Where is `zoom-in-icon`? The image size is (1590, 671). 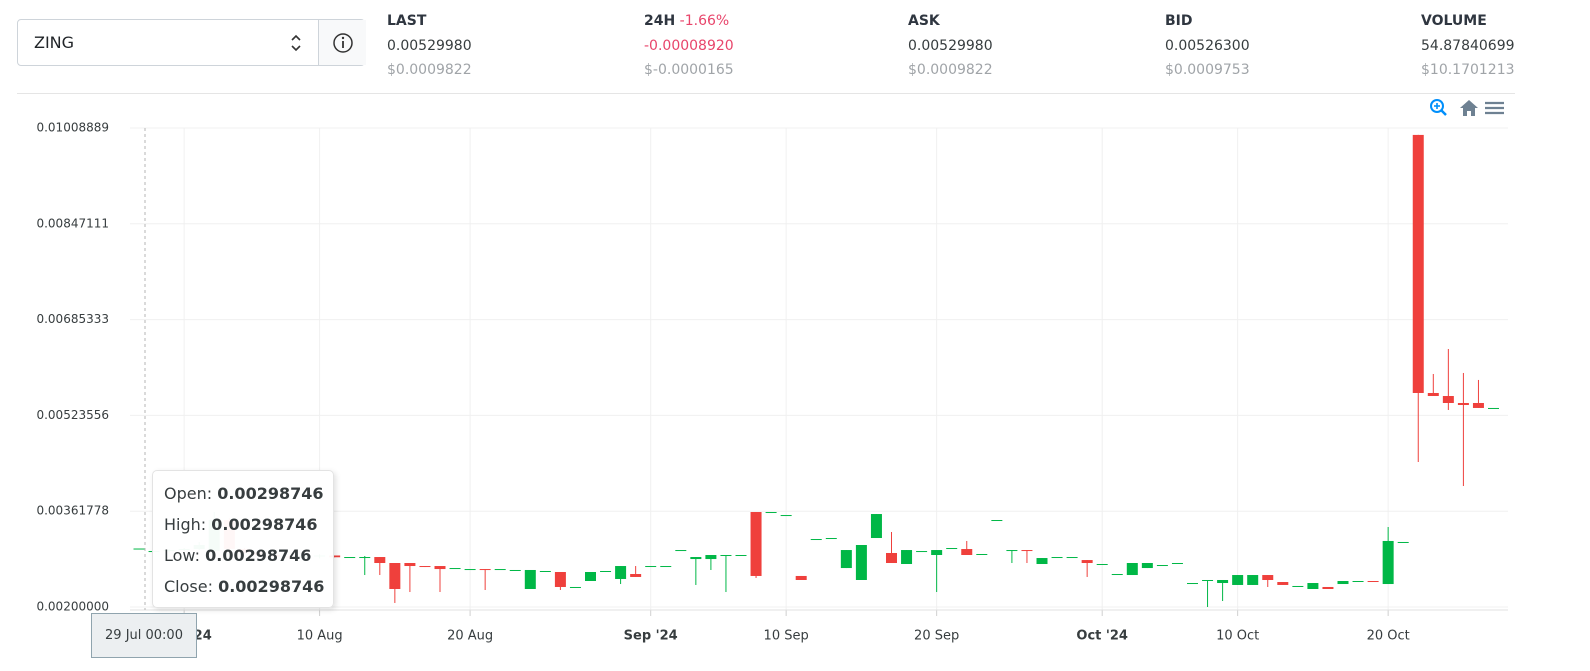 zoom-in-icon is located at coordinates (1438, 107).